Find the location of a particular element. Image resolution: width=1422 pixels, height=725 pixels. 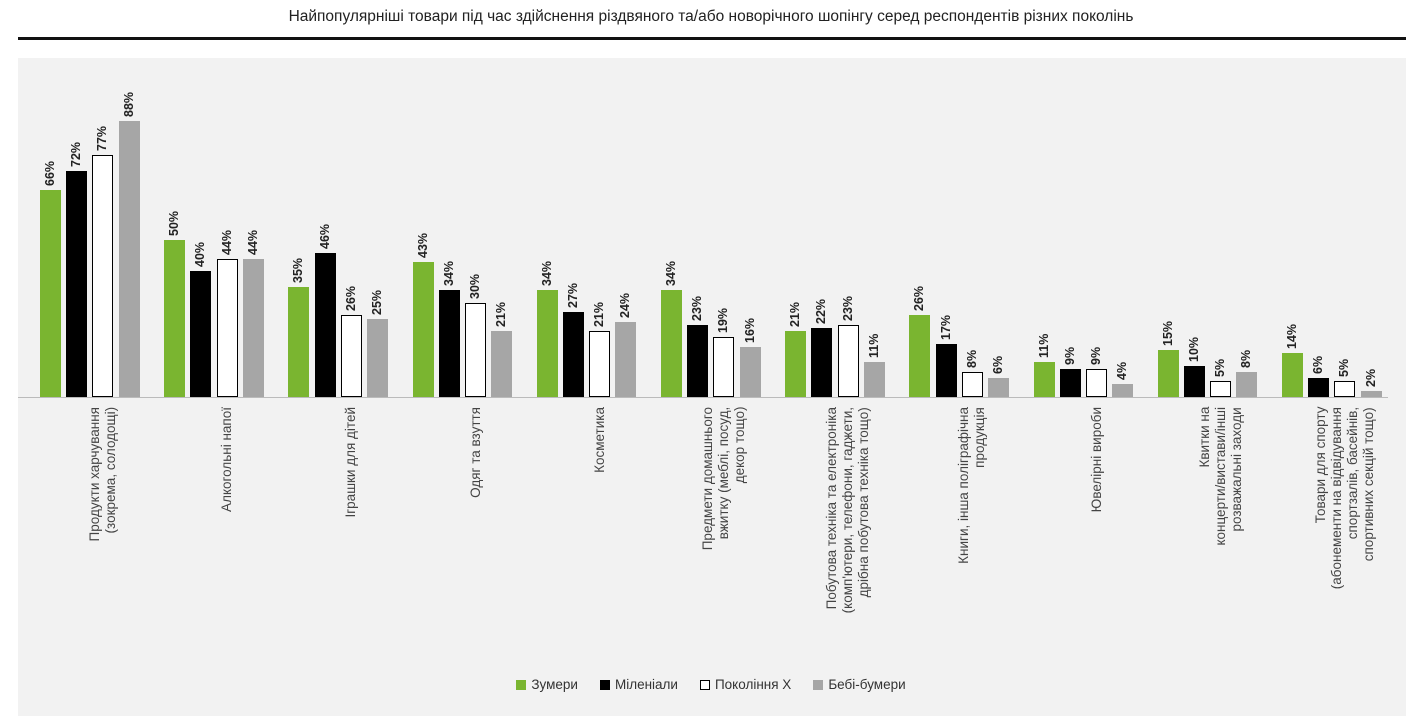

data-label: 2% is located at coordinates (1370, 377).